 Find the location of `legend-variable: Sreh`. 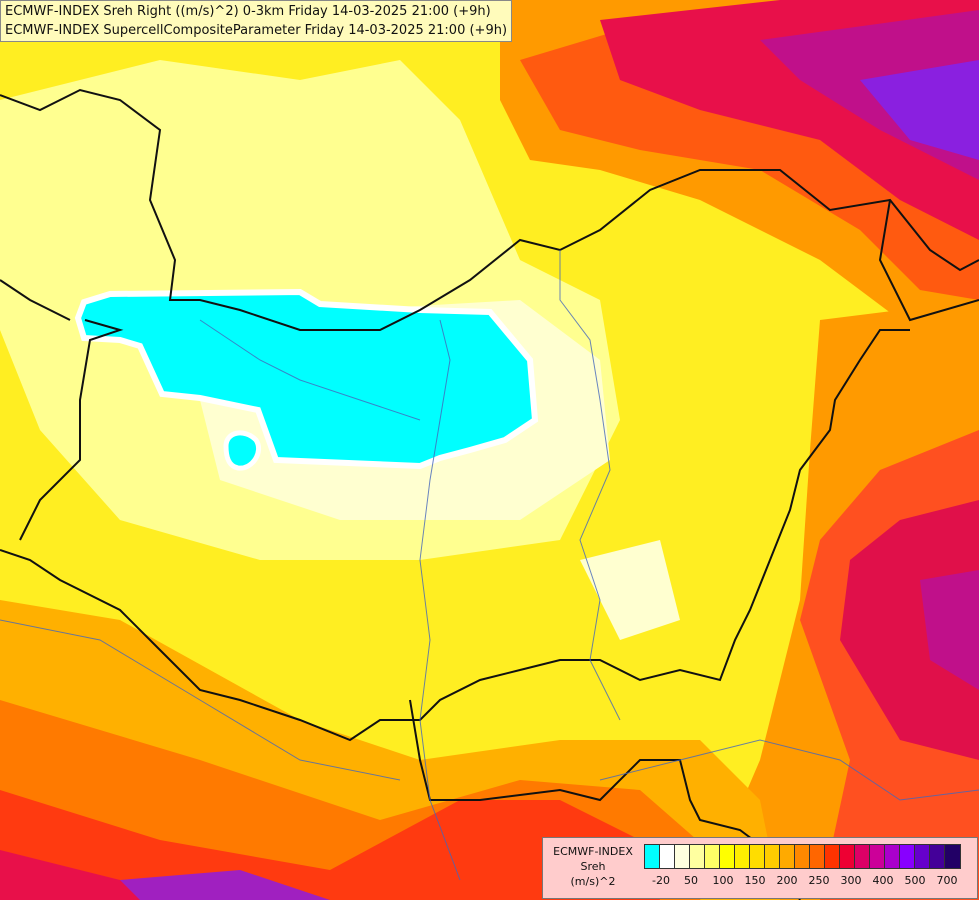

legend-variable: Sreh is located at coordinates (593, 866).